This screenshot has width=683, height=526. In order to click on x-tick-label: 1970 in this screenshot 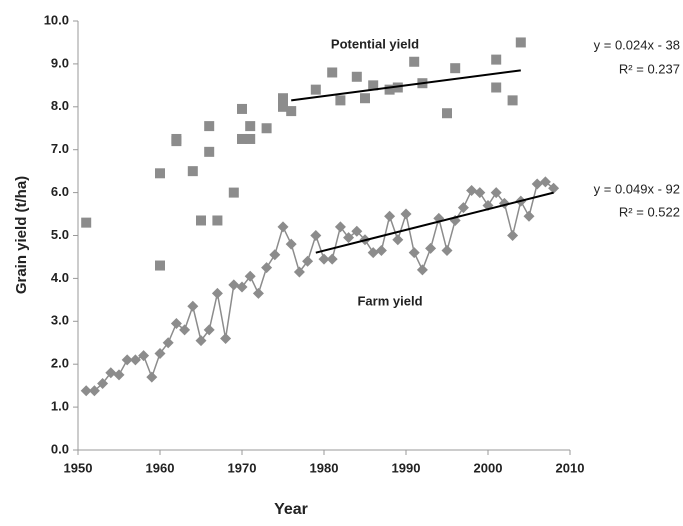, I will do `click(242, 467)`.